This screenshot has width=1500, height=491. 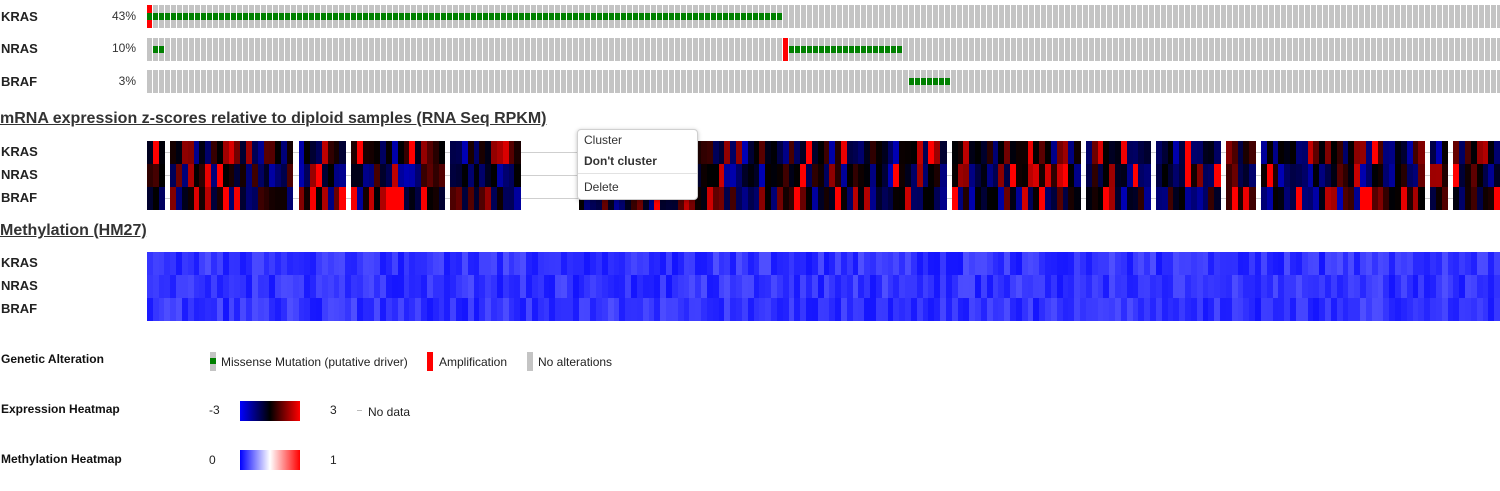 What do you see at coordinates (823, 198) in the screenshot?
I see `mrna-heatmap-row-braf` at bounding box center [823, 198].